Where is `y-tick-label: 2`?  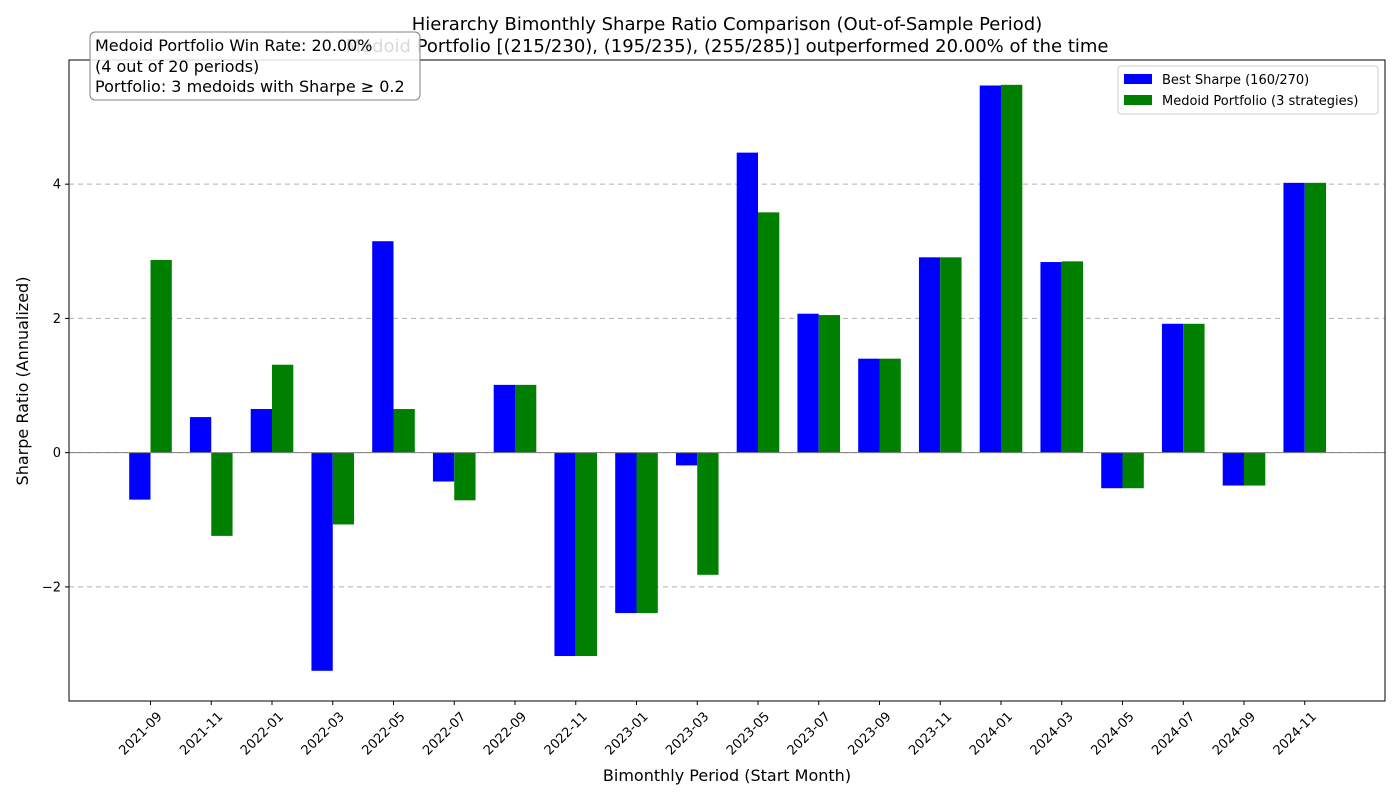 y-tick-label: 2 is located at coordinates (57, 319).